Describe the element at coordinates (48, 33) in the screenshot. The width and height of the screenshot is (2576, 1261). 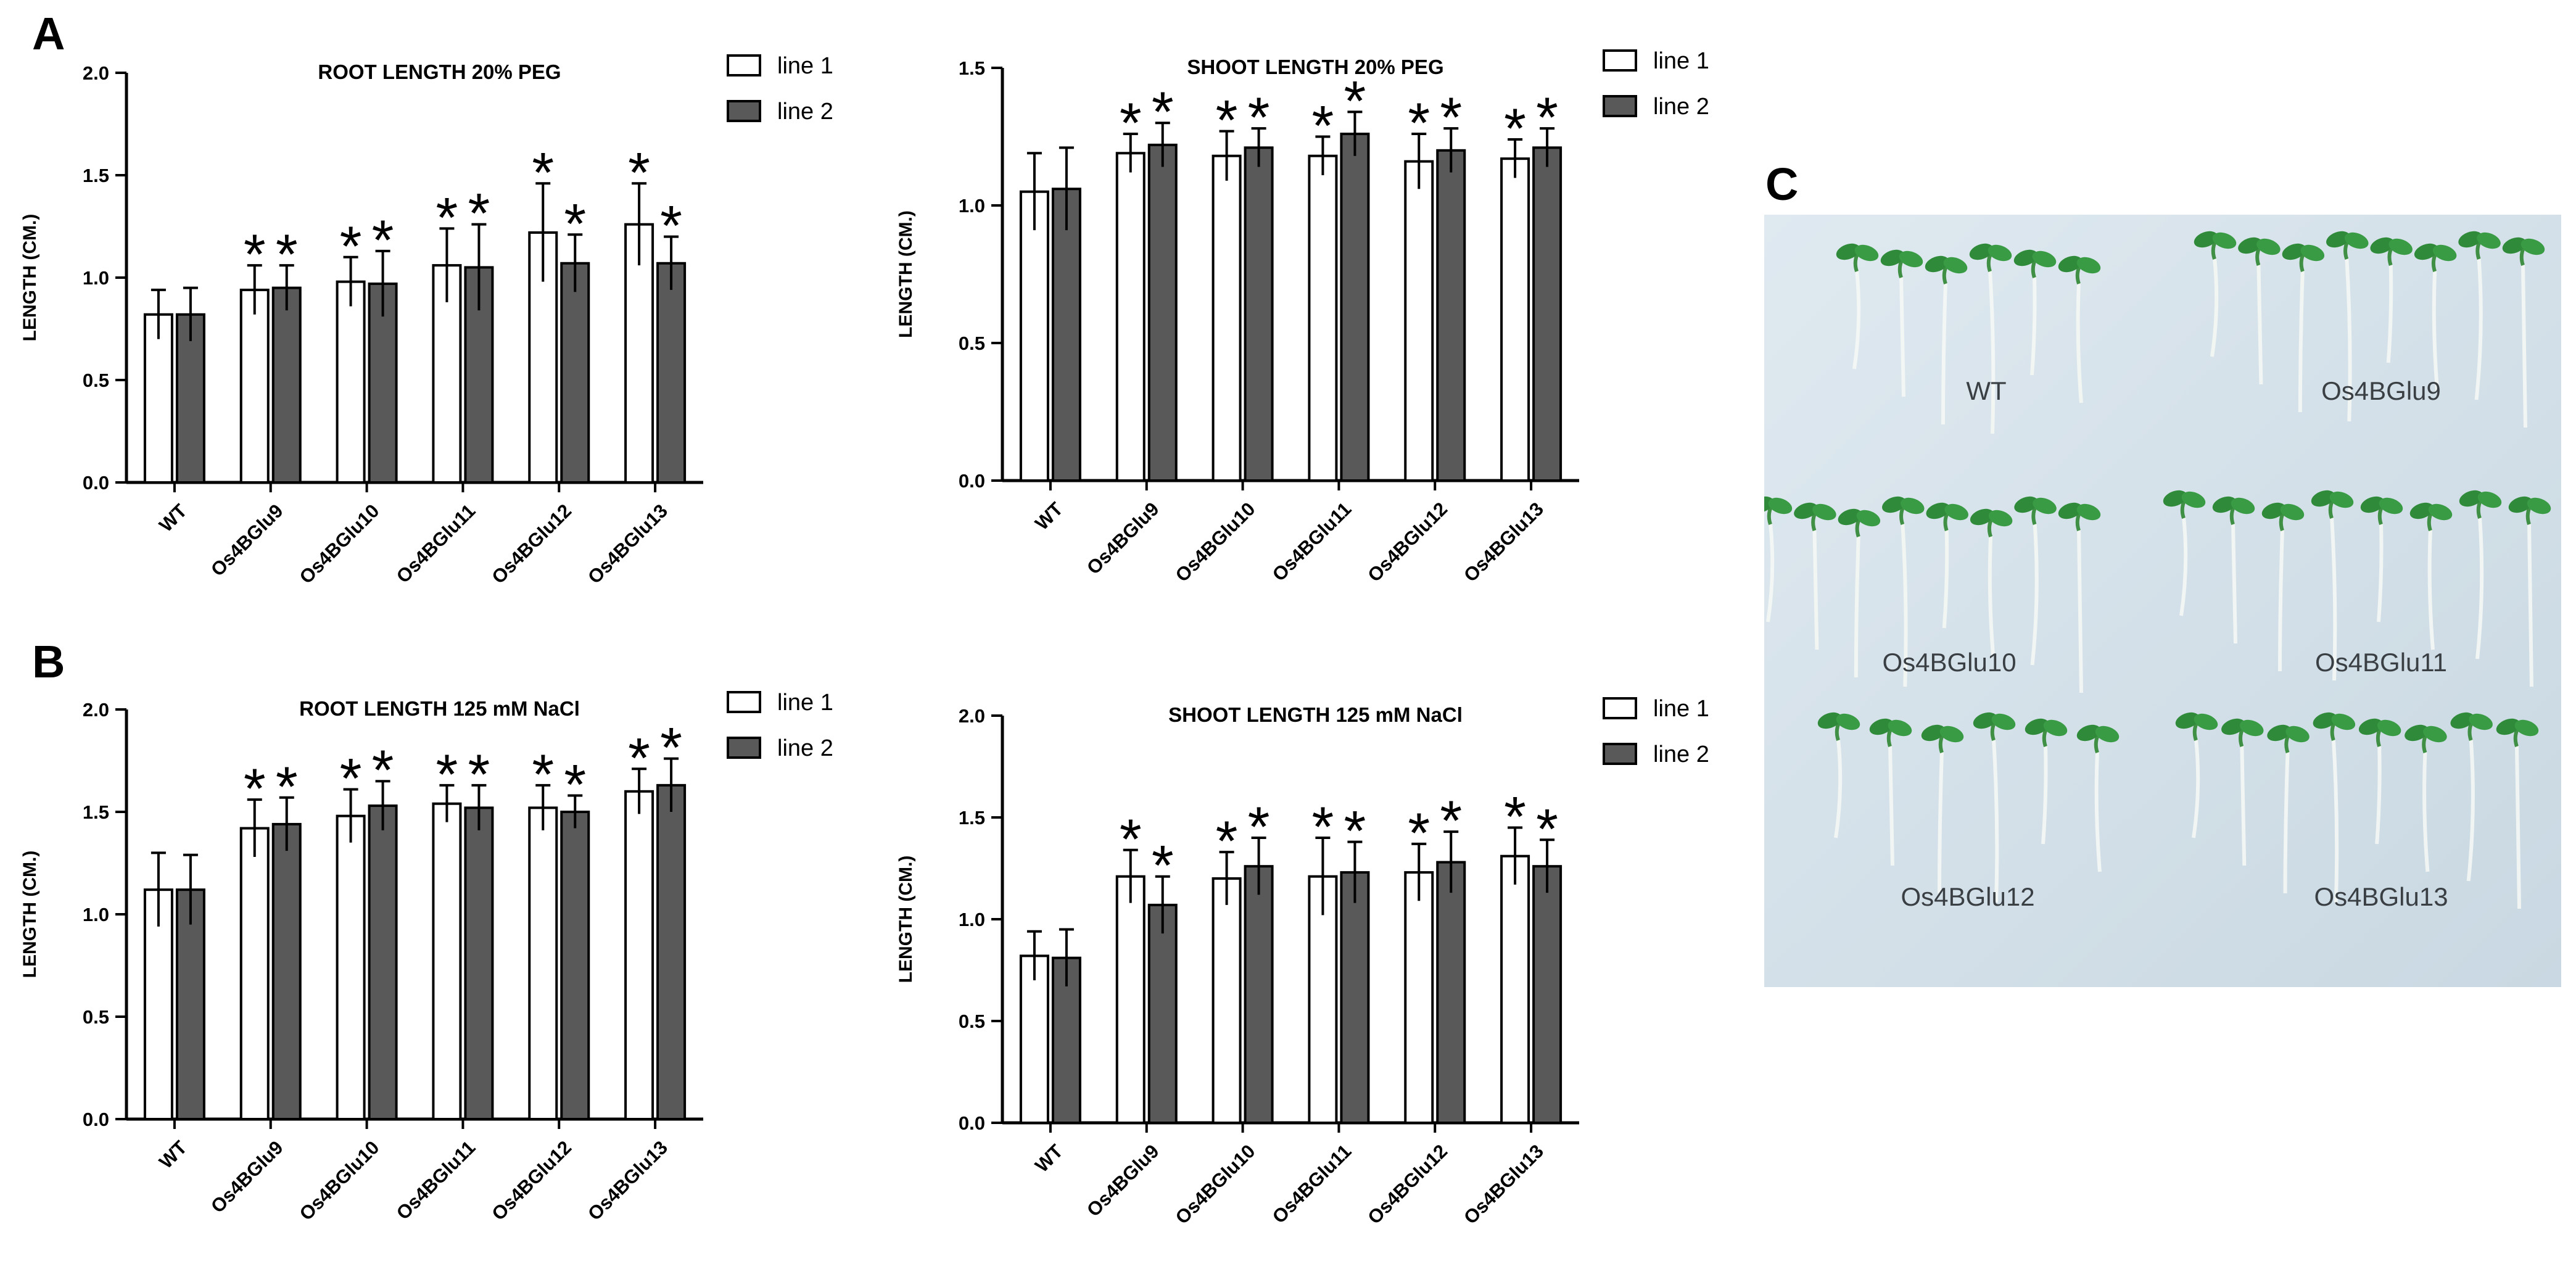
I see `panel-letter-a: A` at that location.